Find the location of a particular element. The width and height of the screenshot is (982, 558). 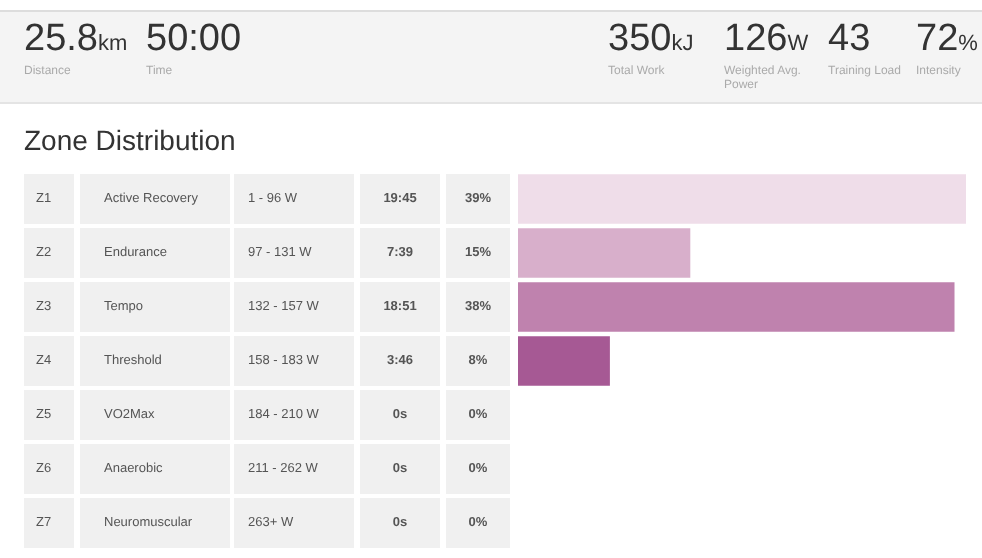

text: 72% is located at coordinates (947, 40).